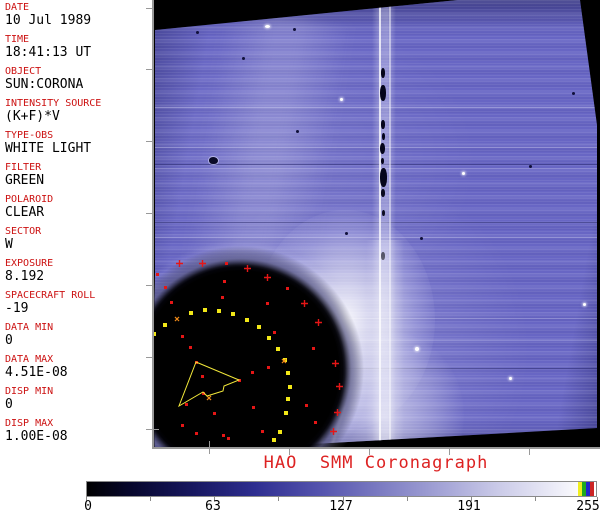 This screenshot has height=512, width=600. I want to click on meta-value-polaroid: CLEAR, so click(25, 212).